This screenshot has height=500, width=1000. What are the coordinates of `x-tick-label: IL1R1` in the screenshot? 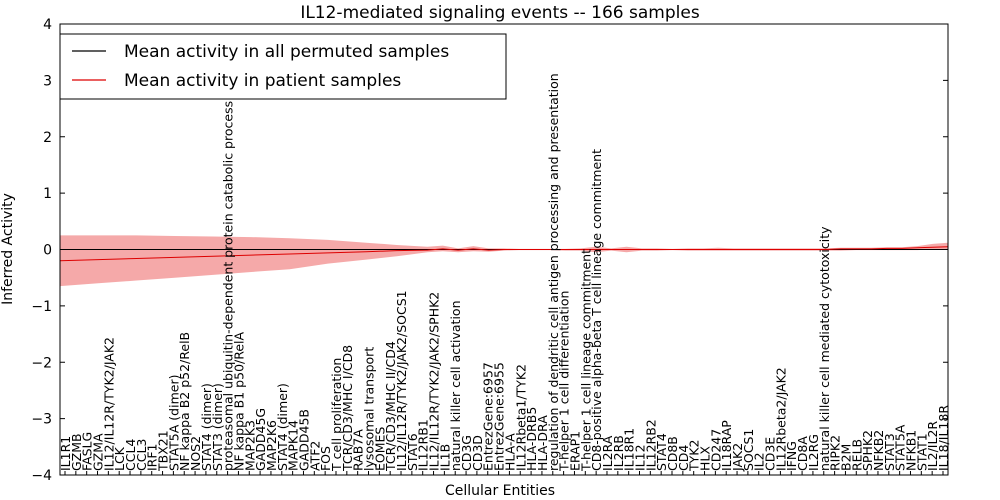 It's located at (65, 453).